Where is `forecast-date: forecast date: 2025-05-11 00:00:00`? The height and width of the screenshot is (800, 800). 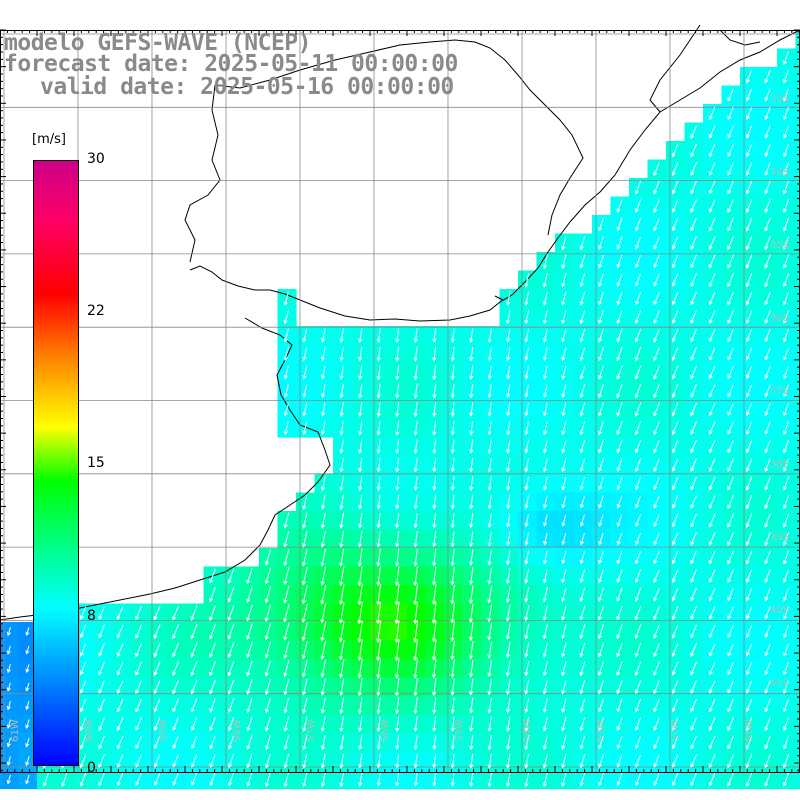
forecast-date: forecast date: 2025-05-11 00:00:00 is located at coordinates (231, 64).